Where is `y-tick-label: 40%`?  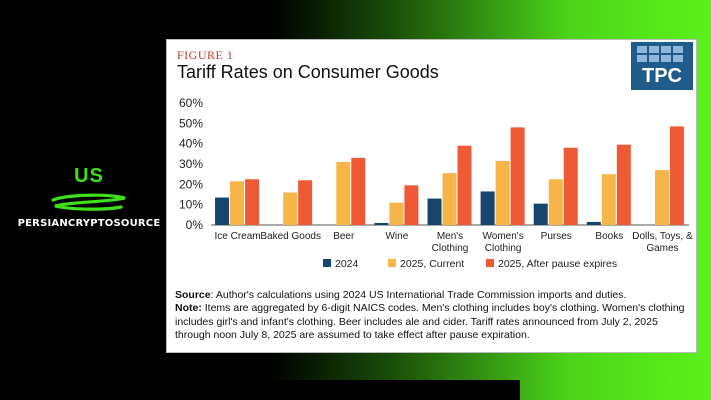
y-tick-label: 40% is located at coordinates (191, 144).